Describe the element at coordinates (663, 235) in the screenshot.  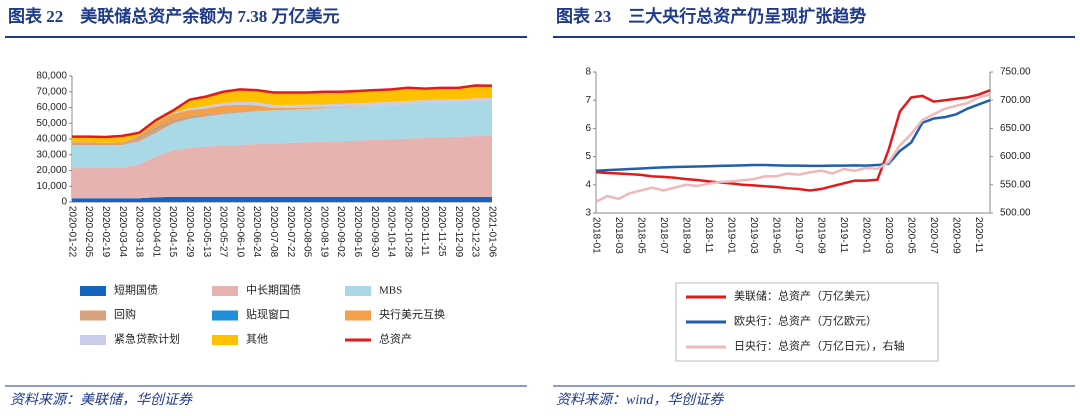
I see `x-tick-label: 2018-07` at that location.